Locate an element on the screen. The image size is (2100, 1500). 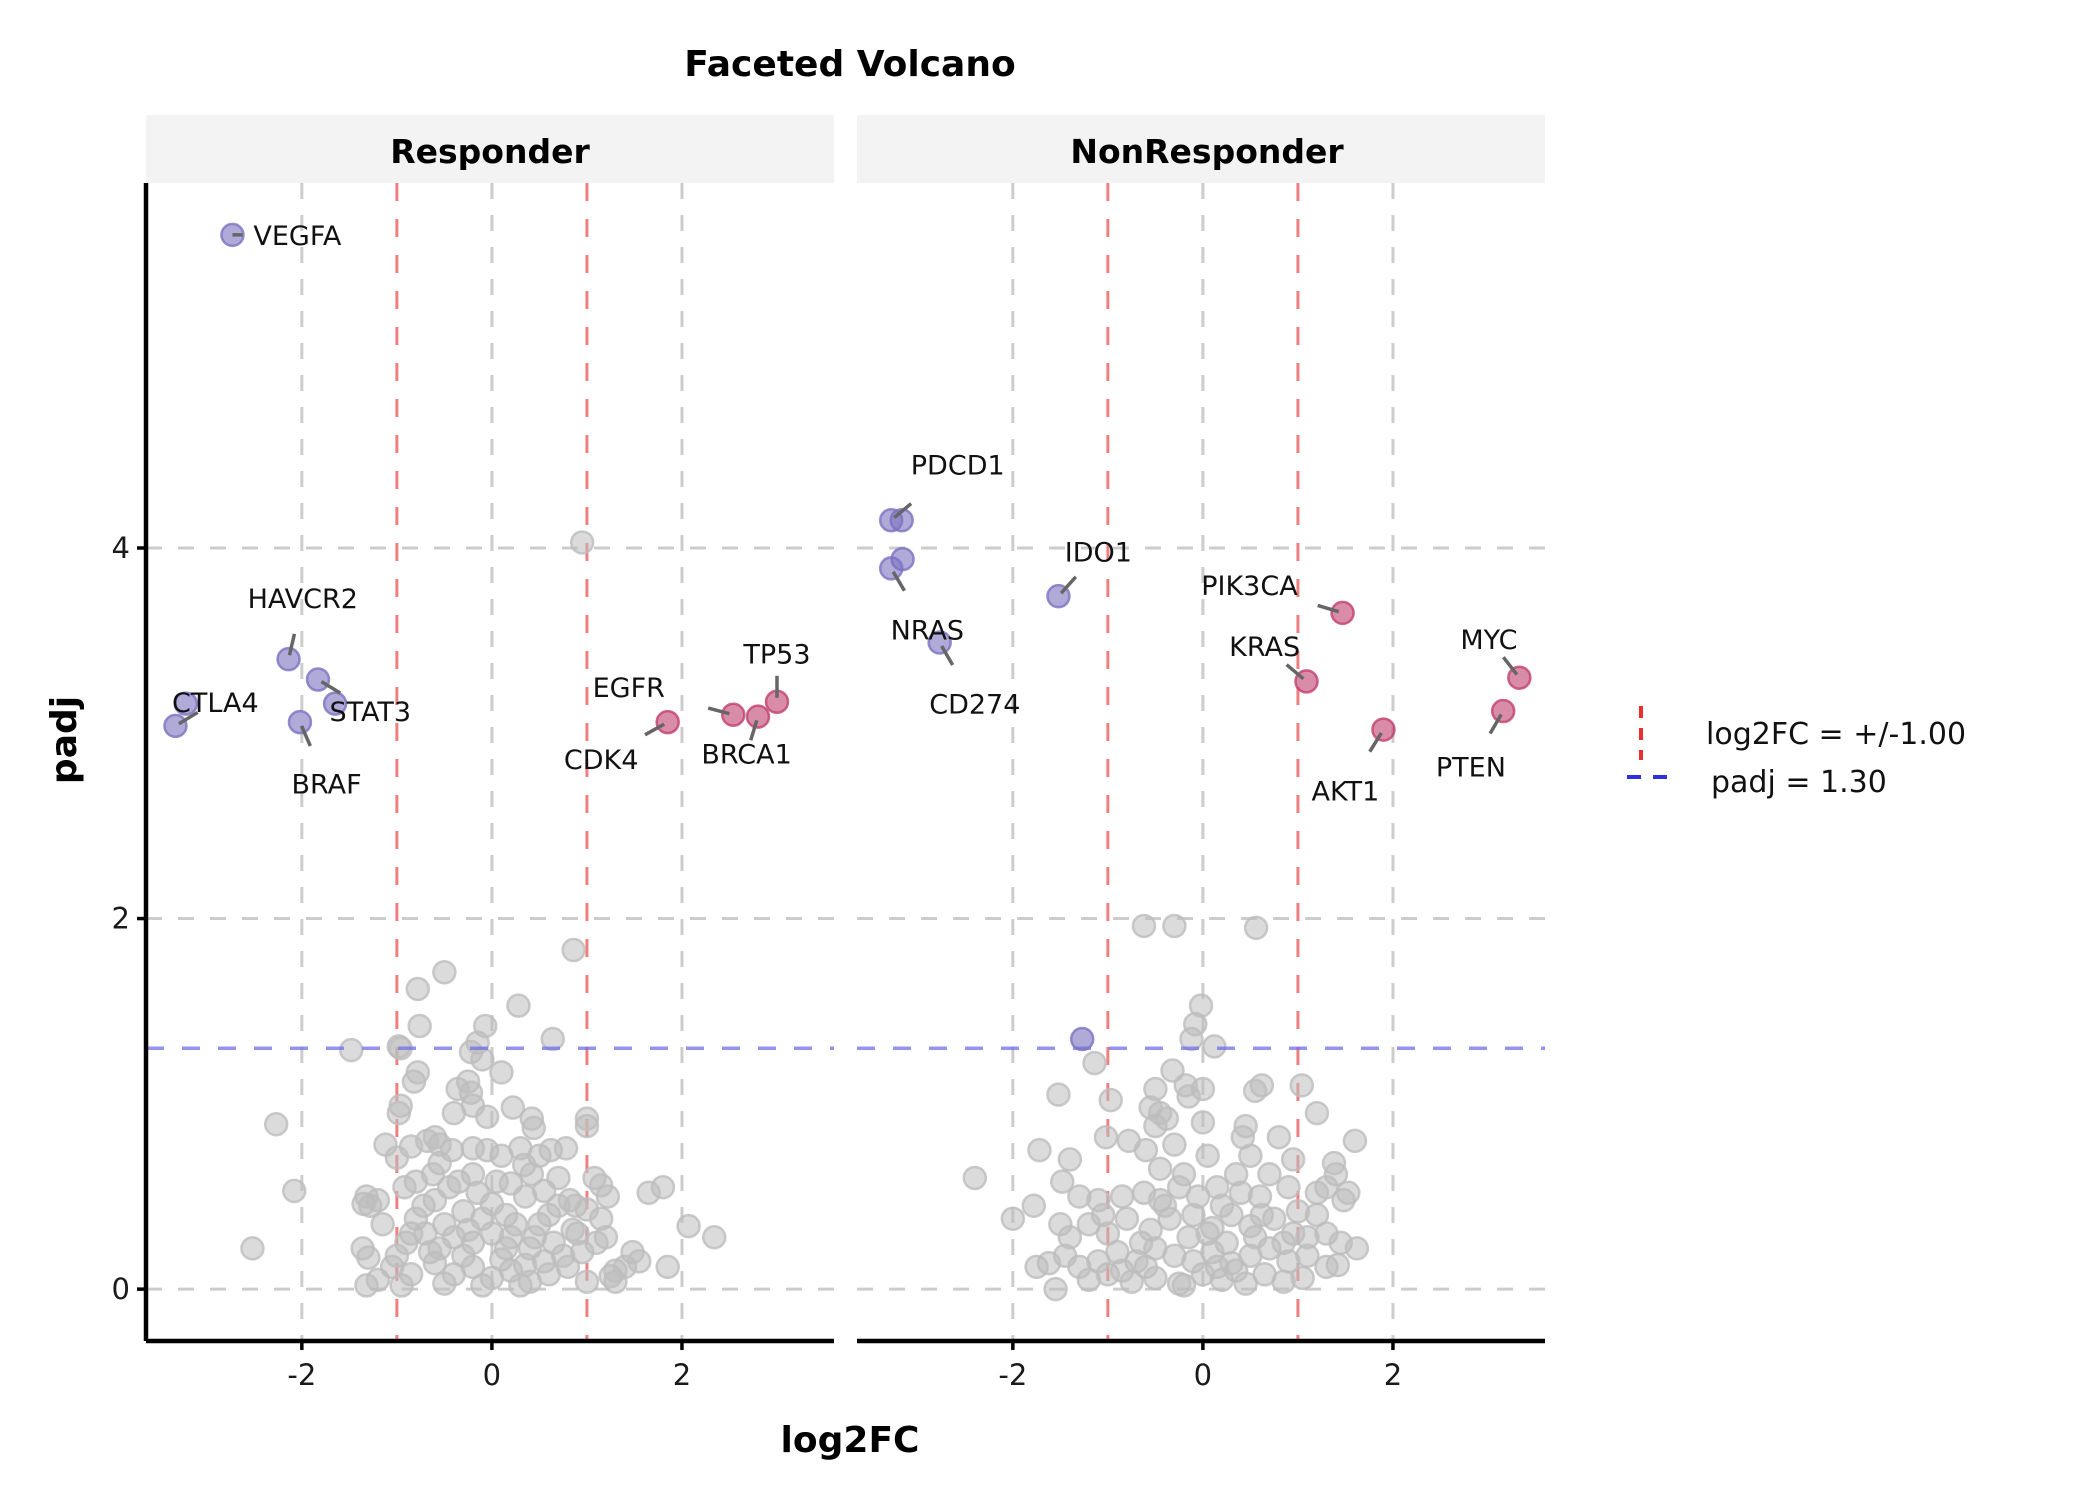
legend: log2FC = +/-1.00 padj = 1.30 is located at coordinates (1796, 753).